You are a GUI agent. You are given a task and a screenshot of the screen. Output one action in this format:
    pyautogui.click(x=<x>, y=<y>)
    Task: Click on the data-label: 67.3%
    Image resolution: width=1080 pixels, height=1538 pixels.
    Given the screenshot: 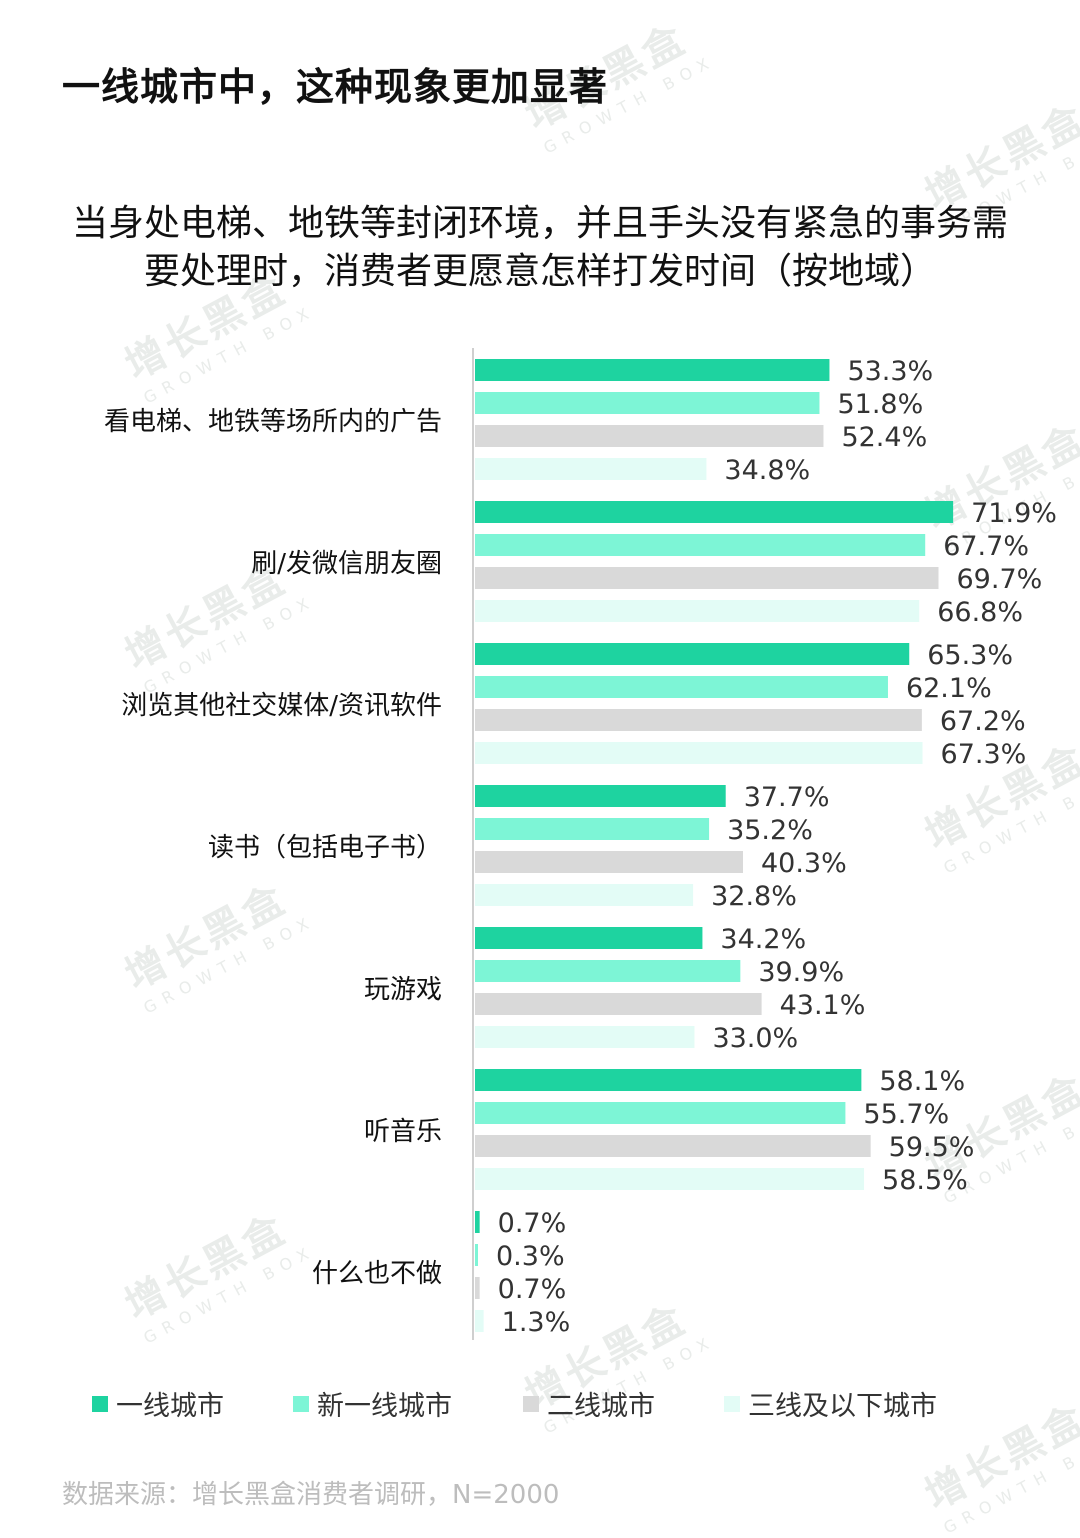 What is the action you would take?
    pyautogui.click(x=984, y=754)
    